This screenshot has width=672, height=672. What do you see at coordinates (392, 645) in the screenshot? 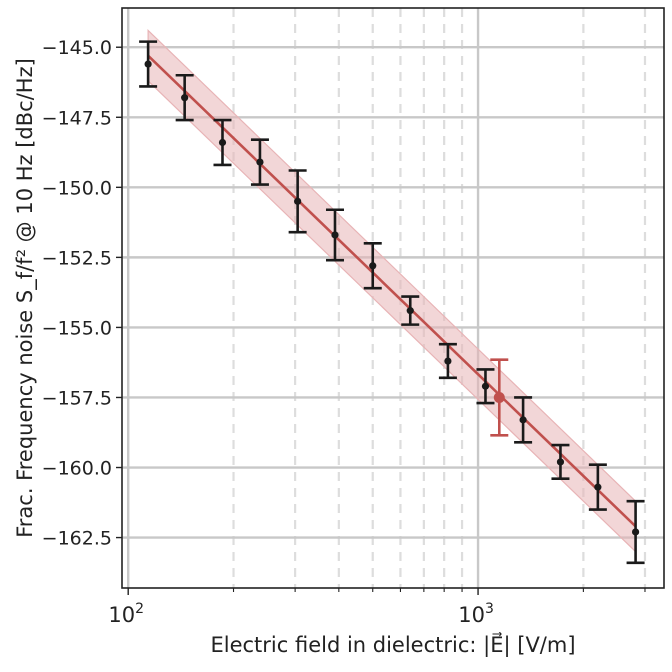
I see `x-axis-label: Electric field in dielectric: |E⃗| [V/m]` at bounding box center [392, 645].